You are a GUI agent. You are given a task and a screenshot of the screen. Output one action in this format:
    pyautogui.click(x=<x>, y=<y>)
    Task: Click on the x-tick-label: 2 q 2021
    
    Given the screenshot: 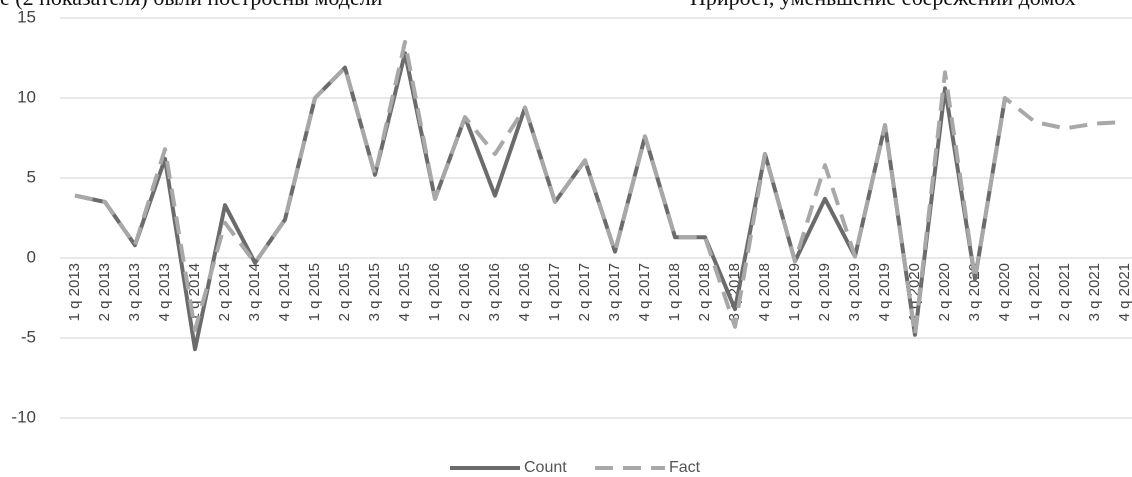 What is the action you would take?
    pyautogui.click(x=1064, y=292)
    